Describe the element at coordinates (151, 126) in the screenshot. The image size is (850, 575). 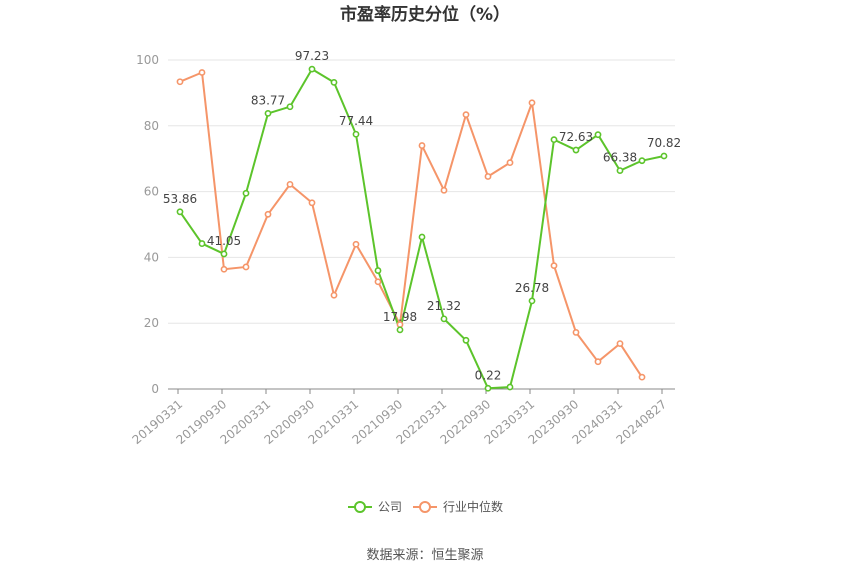
I see `y-tick-label: 80` at that location.